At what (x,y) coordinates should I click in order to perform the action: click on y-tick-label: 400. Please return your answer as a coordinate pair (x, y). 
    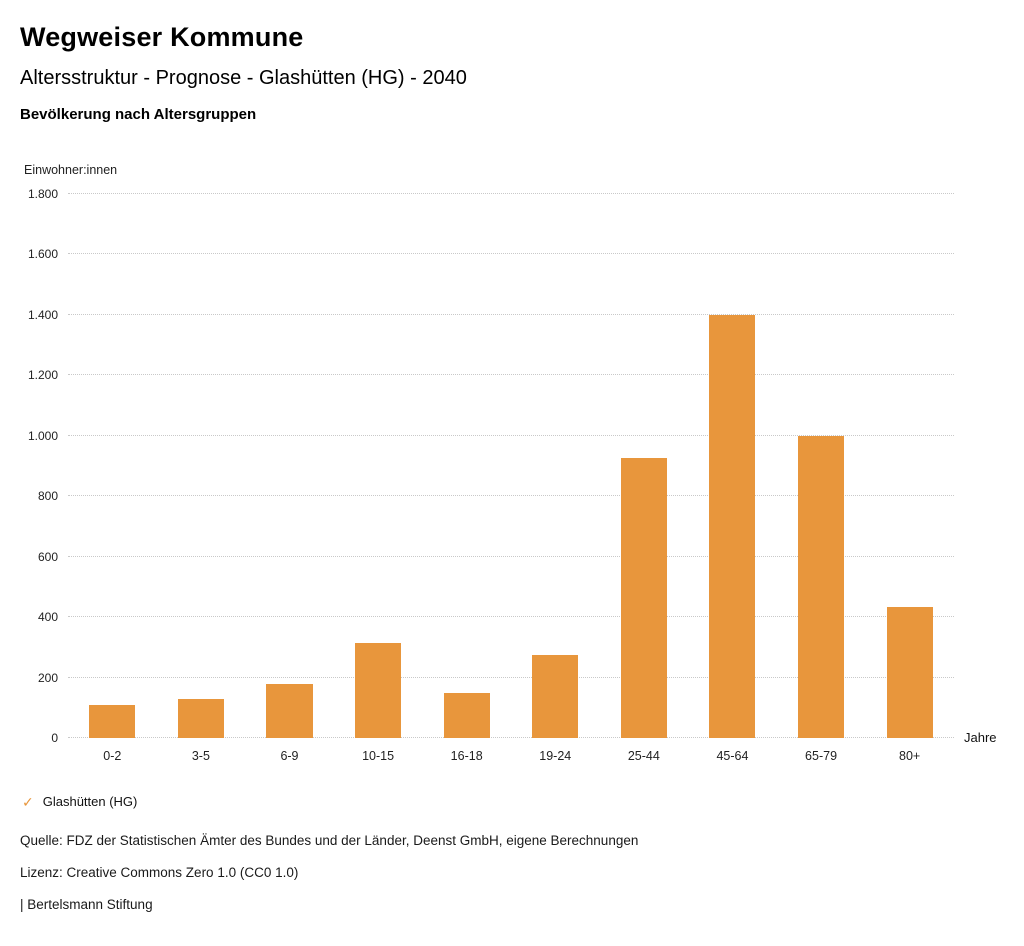
    Looking at the image, I should click on (47, 617).